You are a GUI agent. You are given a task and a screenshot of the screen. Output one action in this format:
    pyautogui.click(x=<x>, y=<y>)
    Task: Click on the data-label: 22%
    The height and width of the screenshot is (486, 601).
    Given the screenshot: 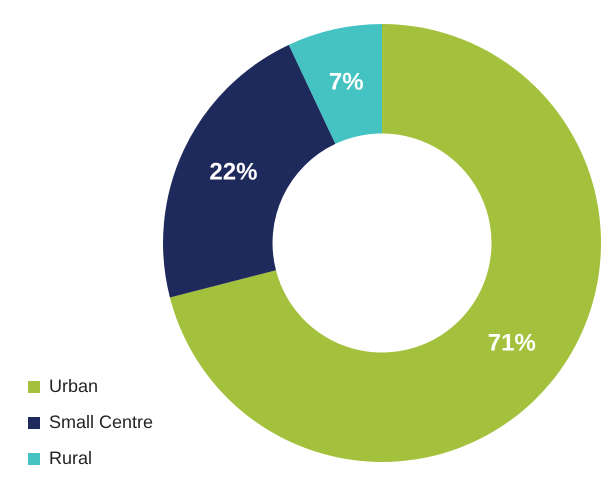 What is the action you would take?
    pyautogui.click(x=233, y=172)
    